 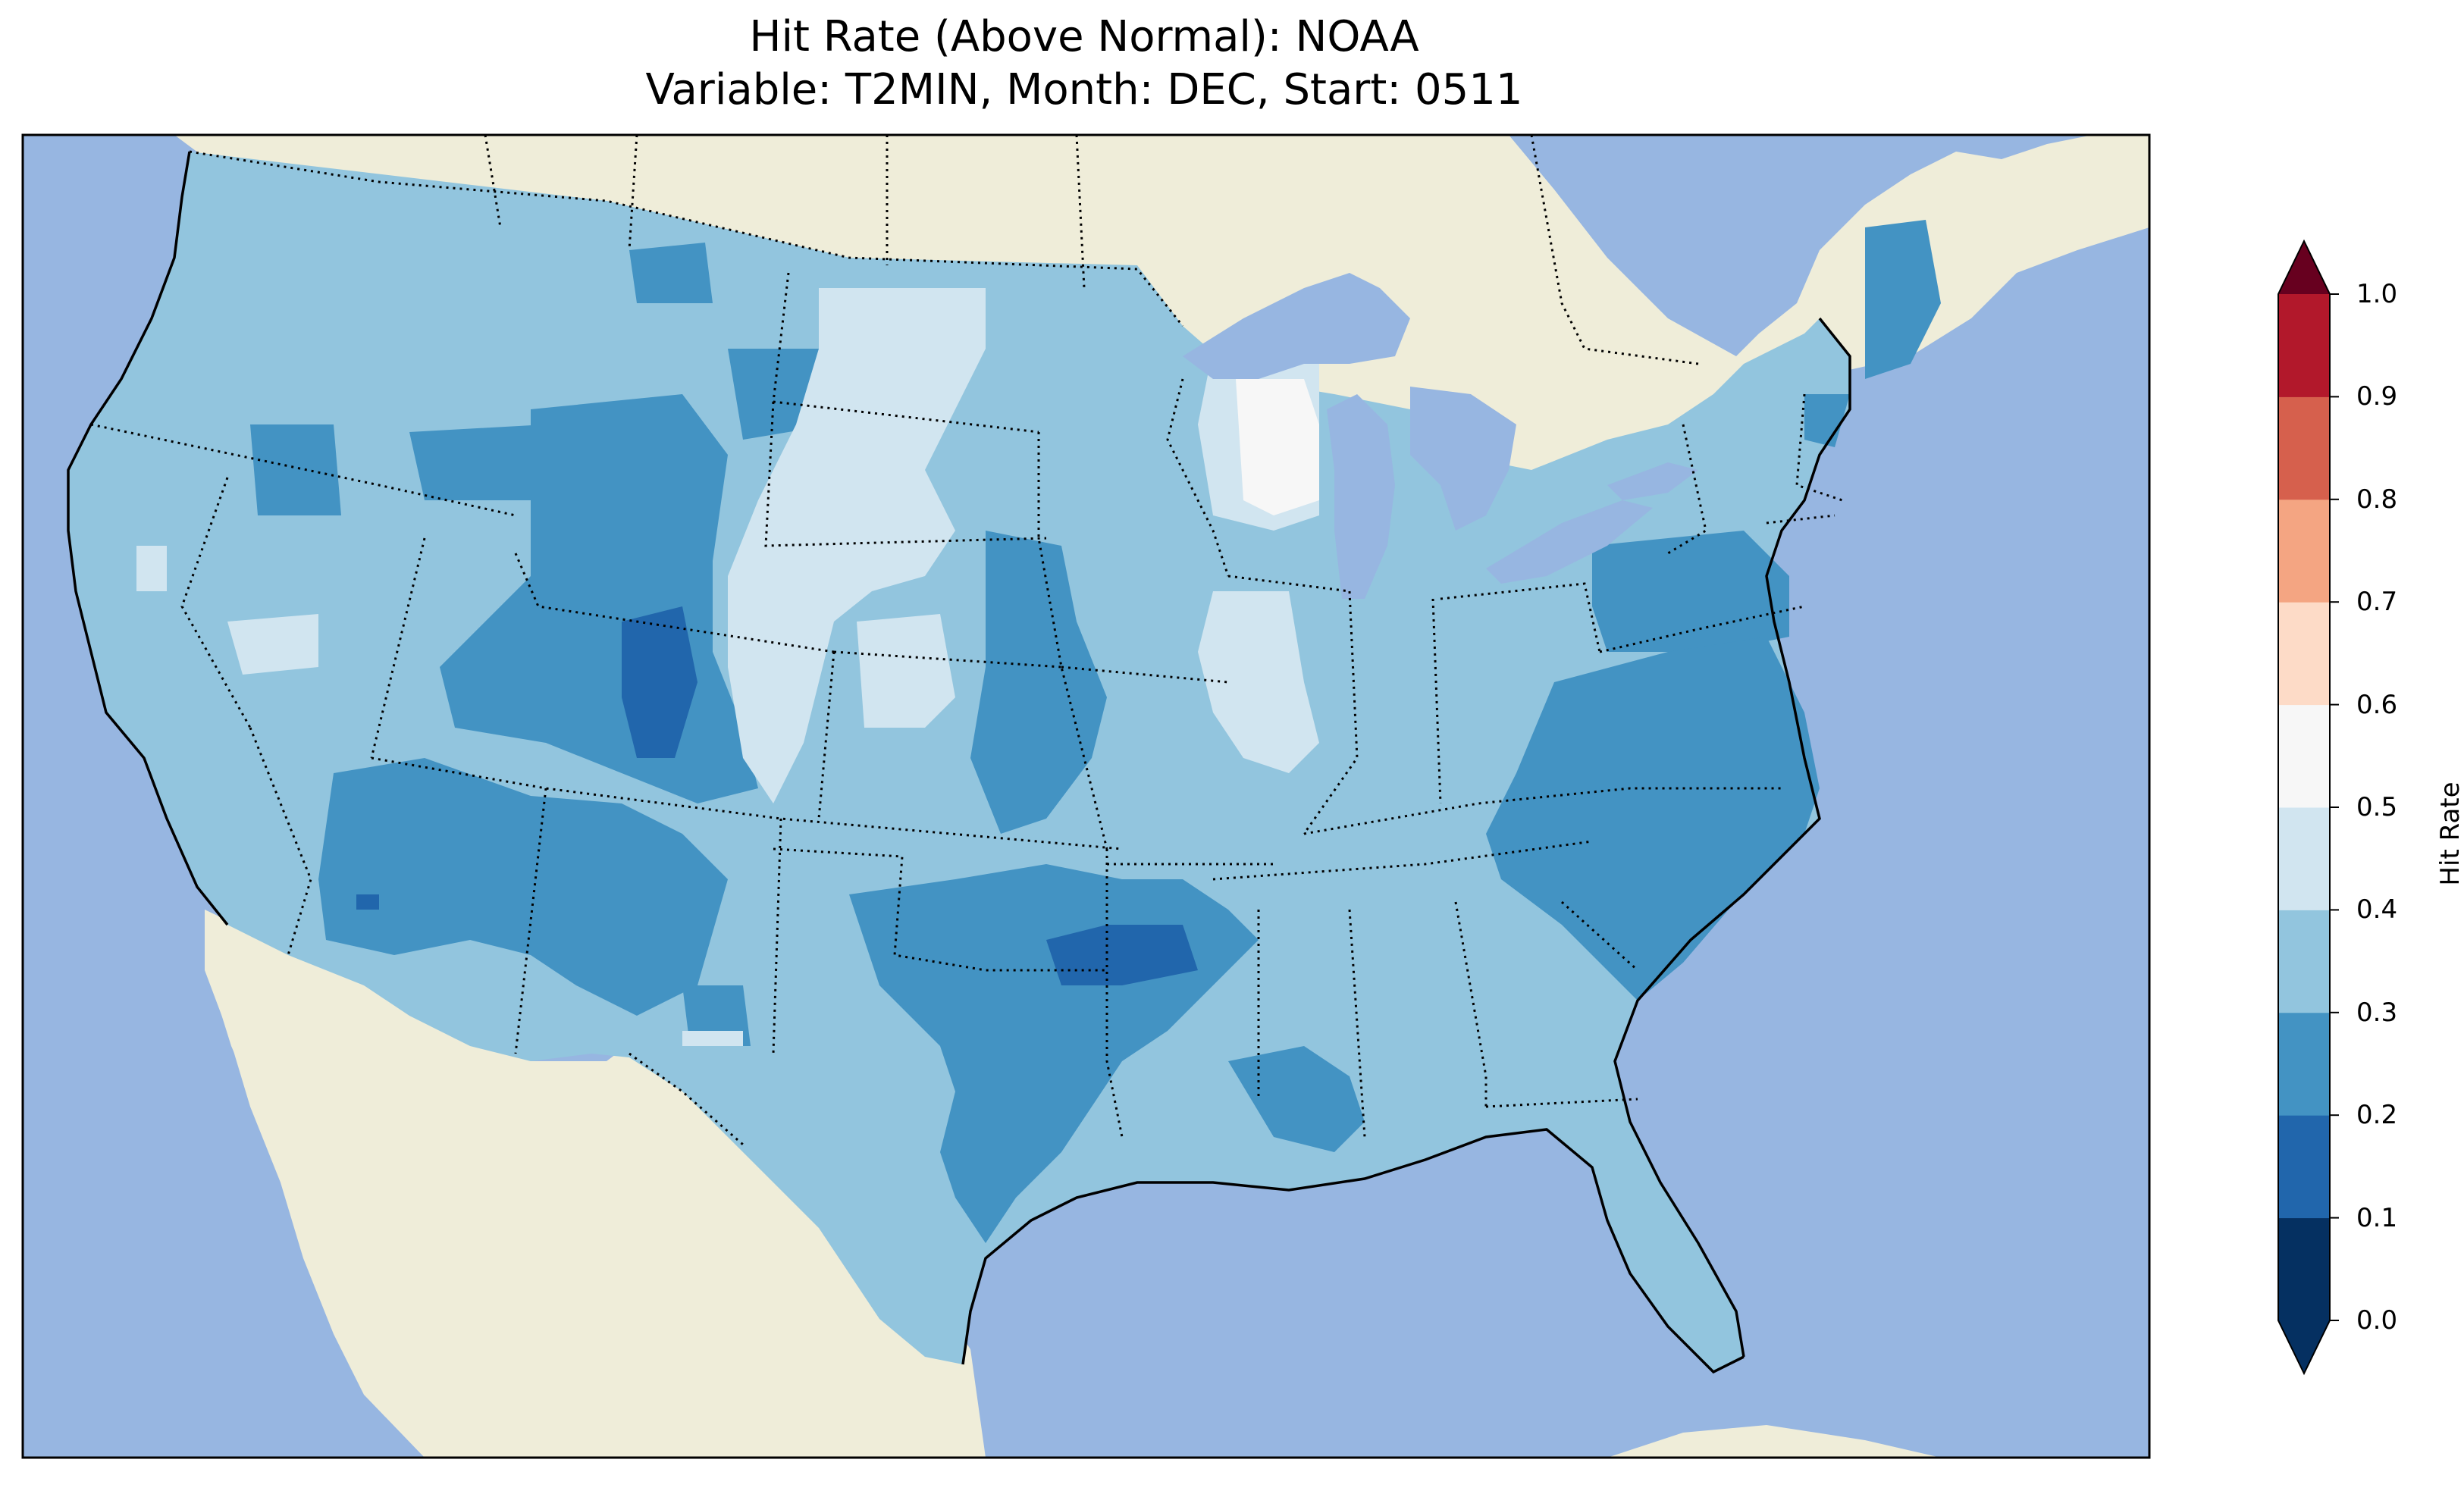 I want to click on baja-california, so click(x=315, y=1123).